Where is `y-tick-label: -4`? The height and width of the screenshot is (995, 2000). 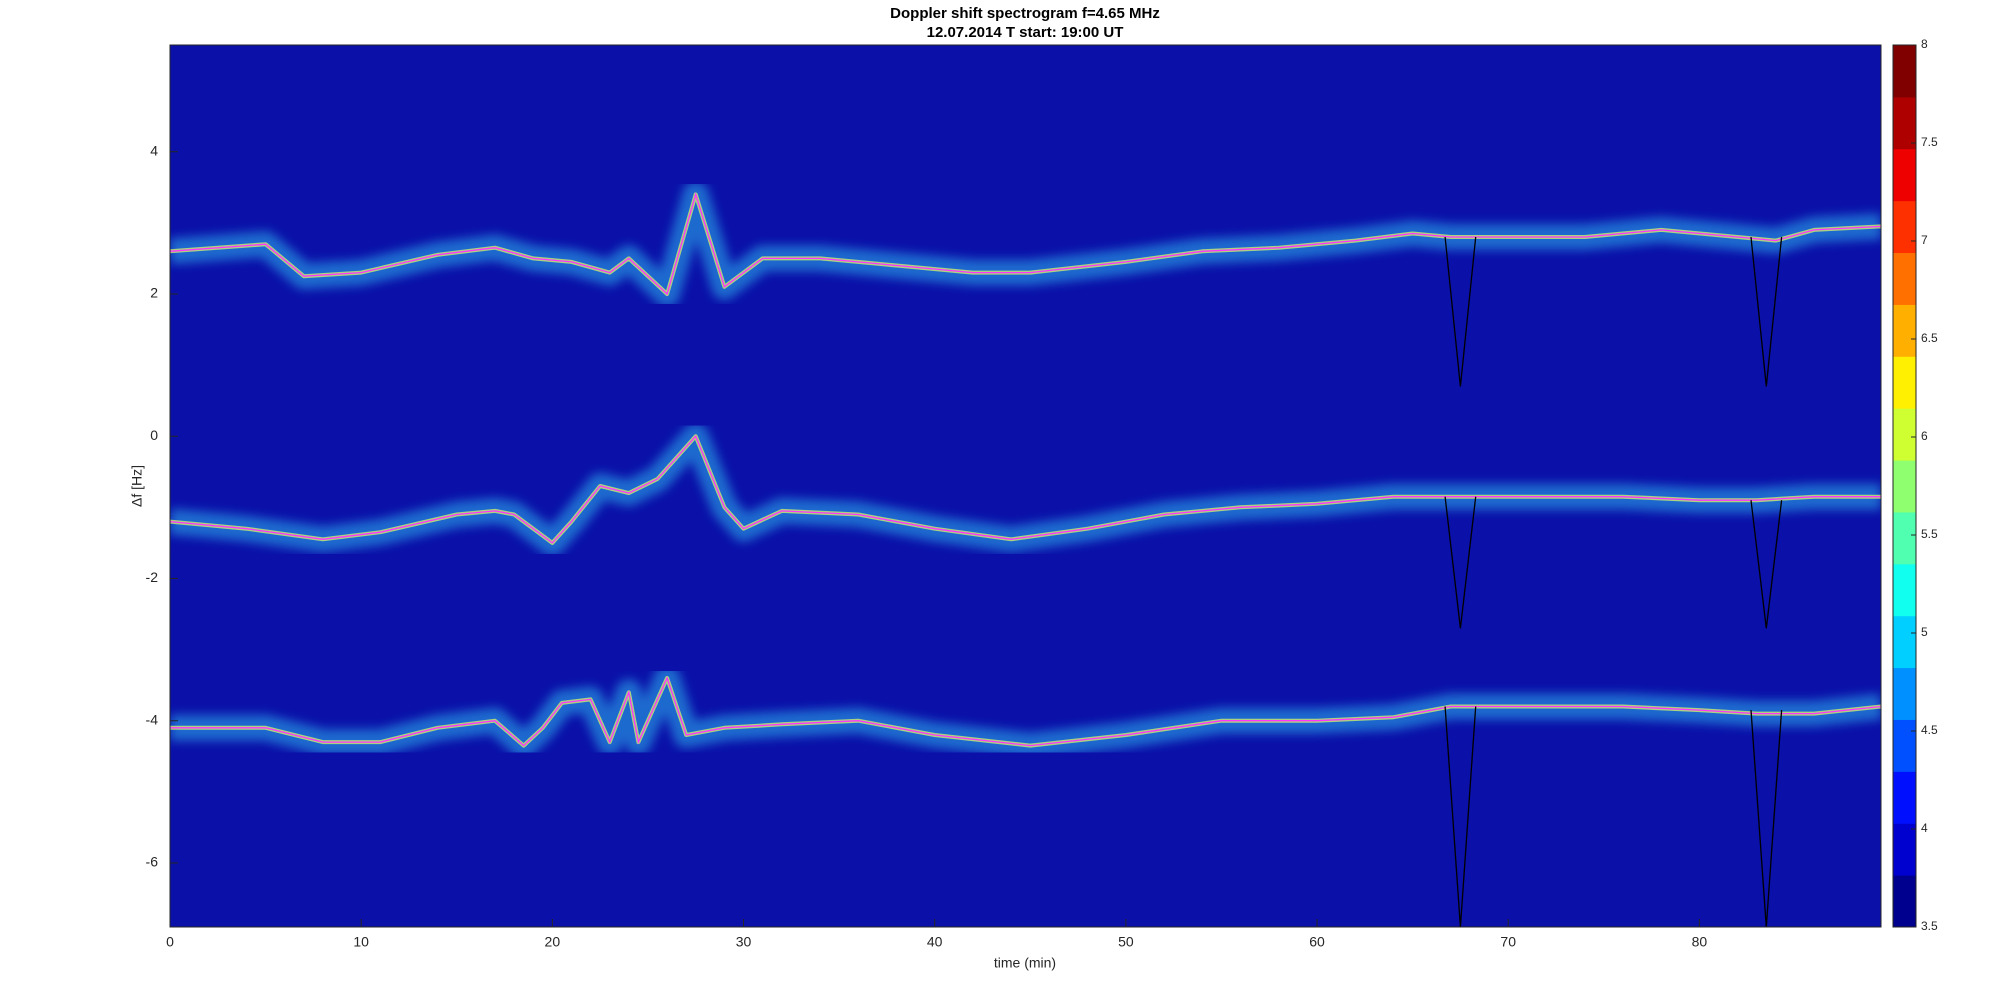 y-tick-label: -4 is located at coordinates (152, 719).